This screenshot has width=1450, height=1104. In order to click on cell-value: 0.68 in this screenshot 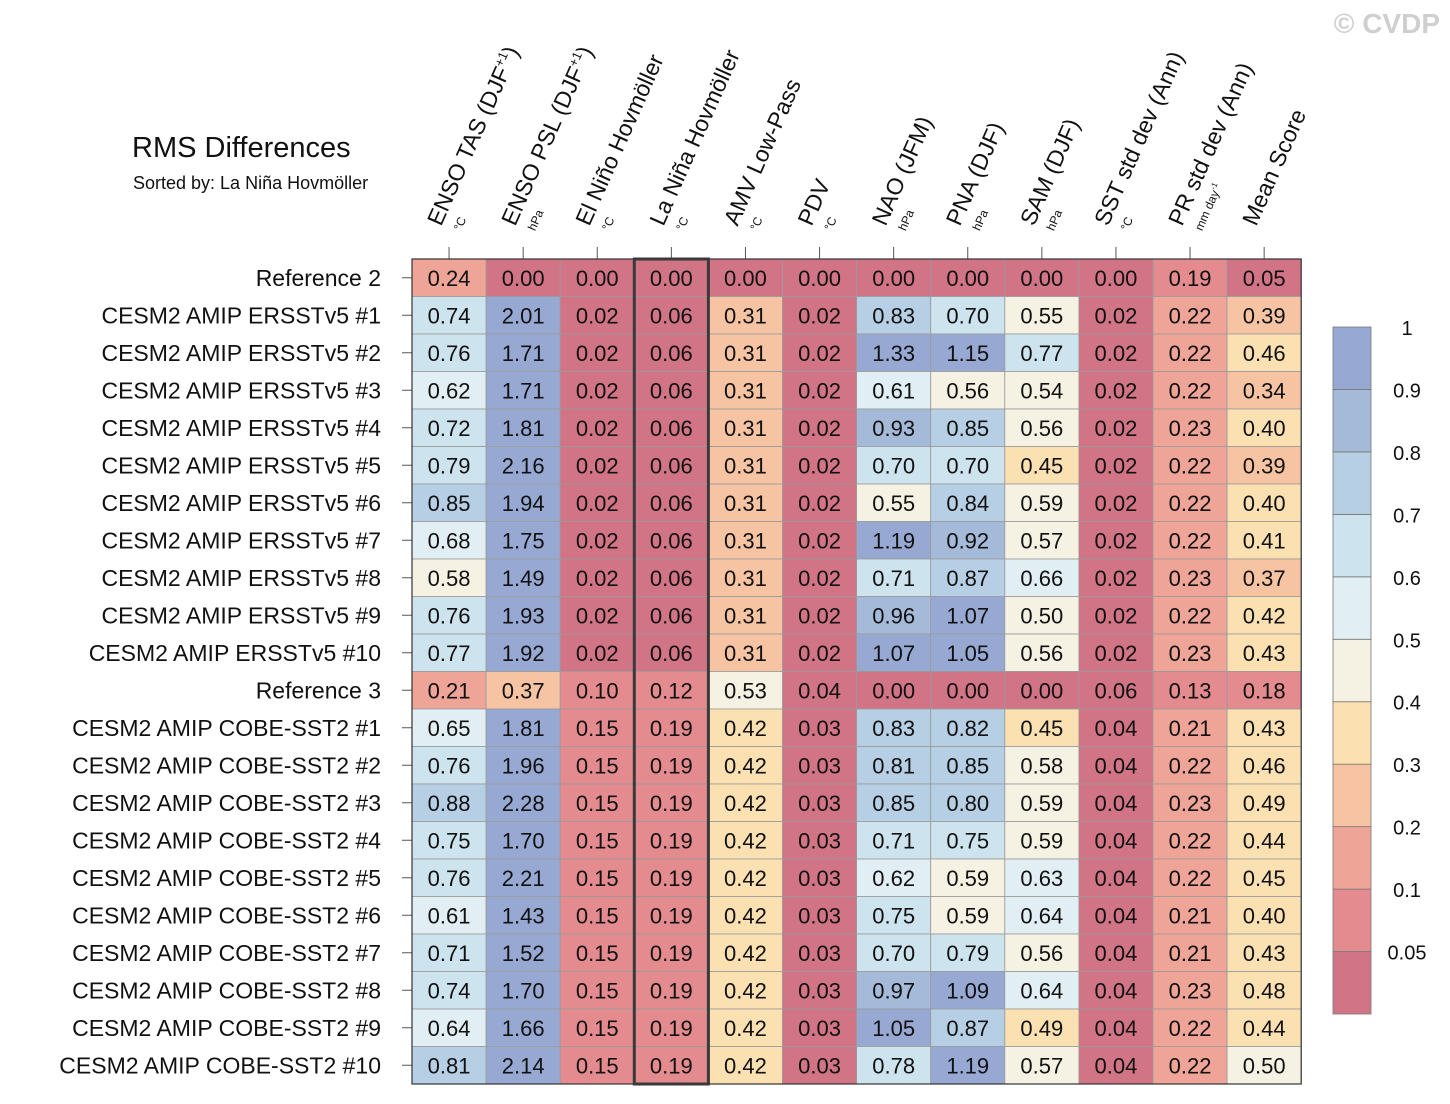, I will do `click(449, 540)`.